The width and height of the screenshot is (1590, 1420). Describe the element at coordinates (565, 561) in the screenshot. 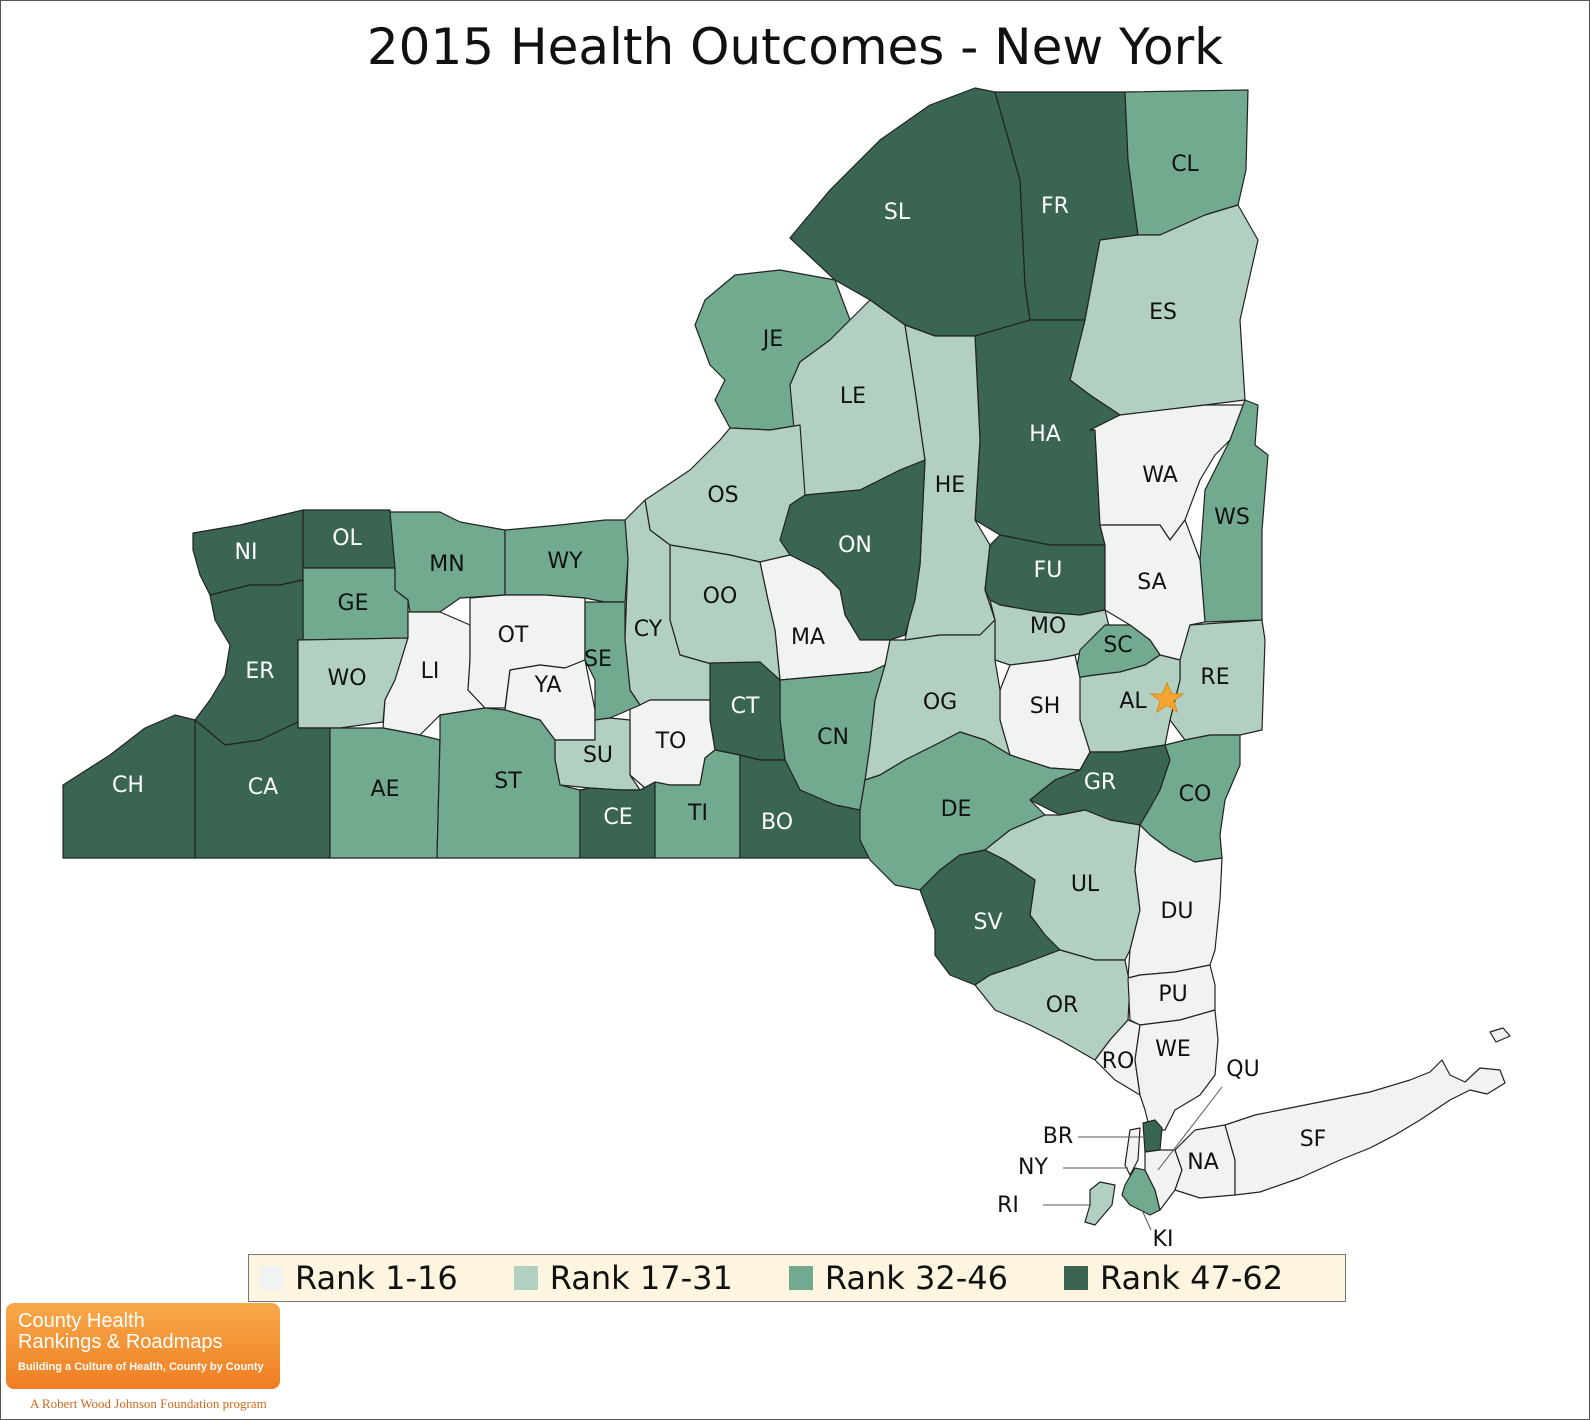

I see `county-label-WY: WY` at that location.